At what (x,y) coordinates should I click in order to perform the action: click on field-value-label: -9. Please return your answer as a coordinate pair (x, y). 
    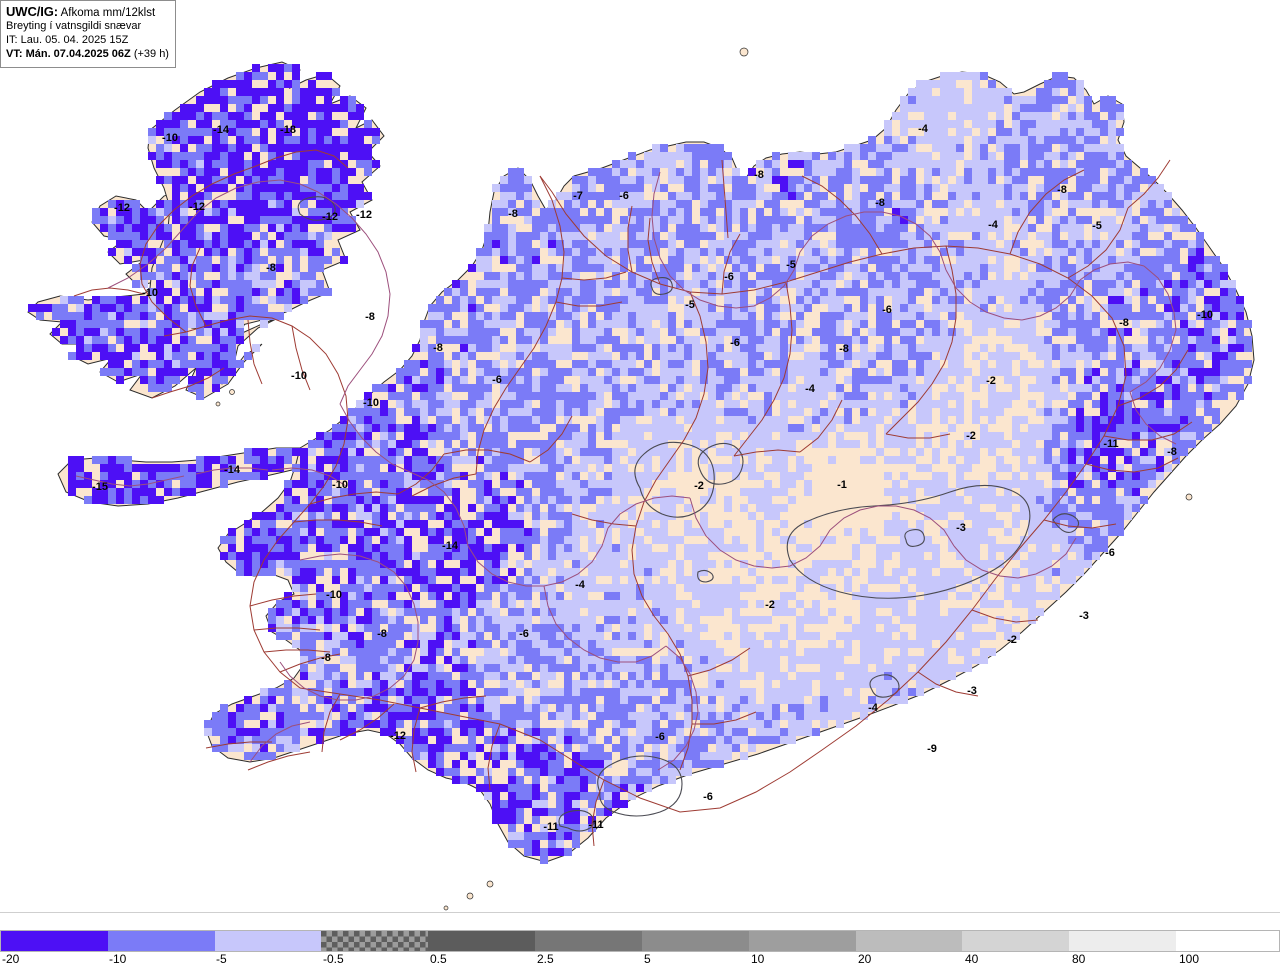
    Looking at the image, I should click on (932, 749).